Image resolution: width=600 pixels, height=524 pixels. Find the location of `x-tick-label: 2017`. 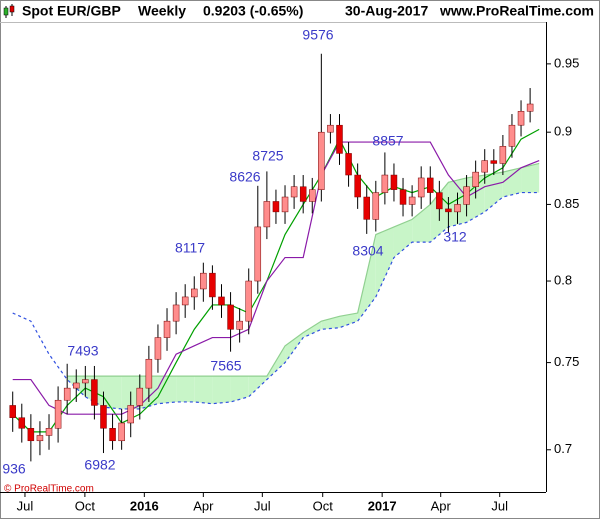

x-tick-label: 2017 is located at coordinates (382, 505).